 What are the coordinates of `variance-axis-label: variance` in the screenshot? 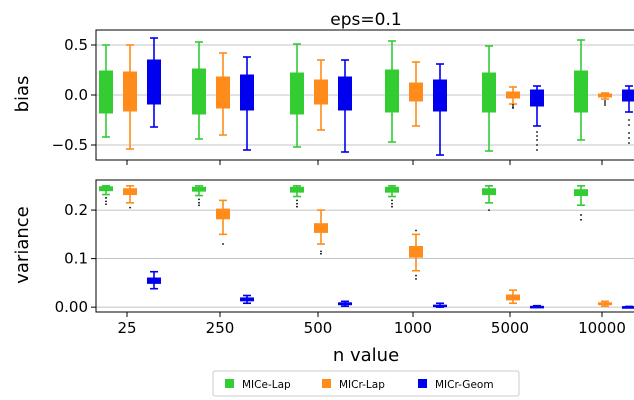 It's located at (22, 245).